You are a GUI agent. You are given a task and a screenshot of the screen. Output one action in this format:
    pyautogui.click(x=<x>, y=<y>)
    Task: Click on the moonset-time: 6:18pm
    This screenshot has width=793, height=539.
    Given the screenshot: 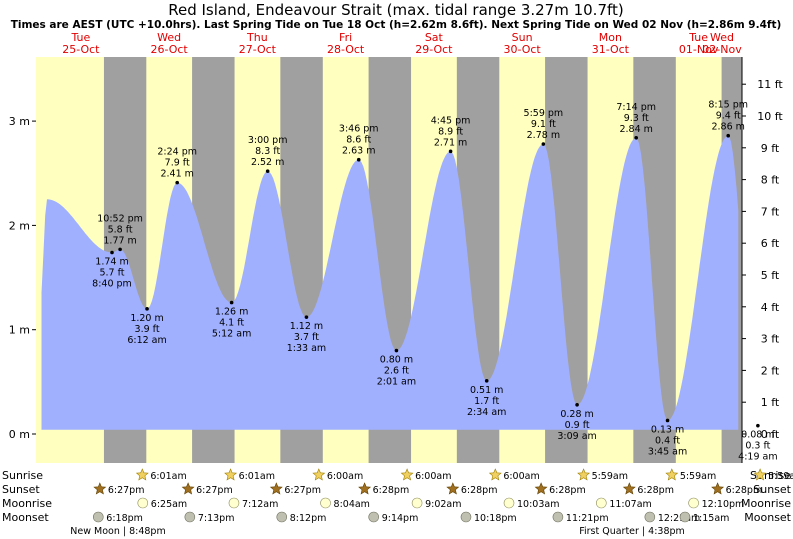 What is the action you would take?
    pyautogui.click(x=124, y=518)
    